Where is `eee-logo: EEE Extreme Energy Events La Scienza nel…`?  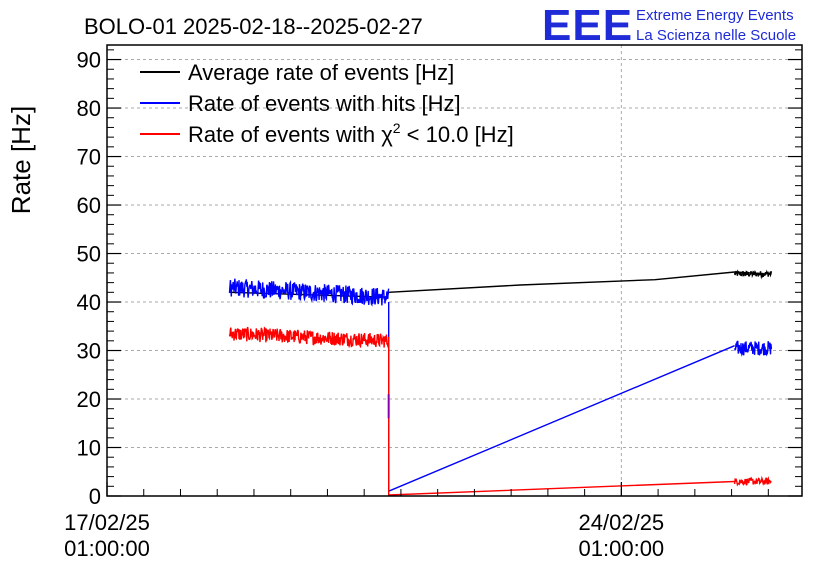 eee-logo: EEE Extreme Energy Events La Scienza nel… is located at coordinates (669, 25).